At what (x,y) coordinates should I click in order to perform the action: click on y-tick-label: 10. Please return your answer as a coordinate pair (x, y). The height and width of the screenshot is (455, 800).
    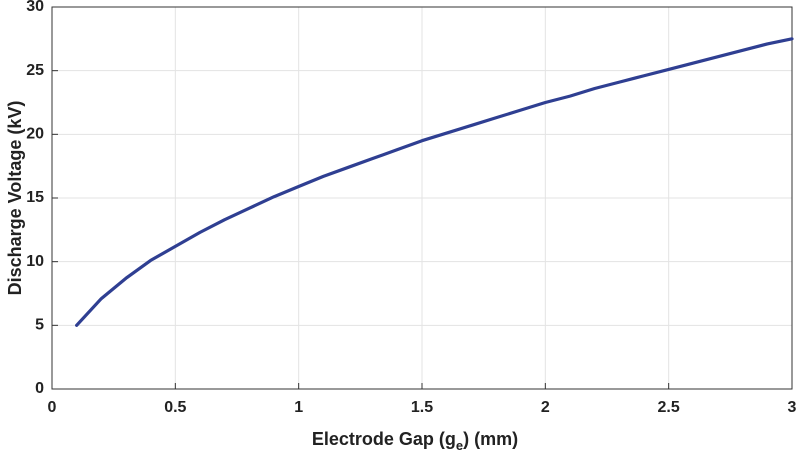
    Looking at the image, I should click on (35, 261).